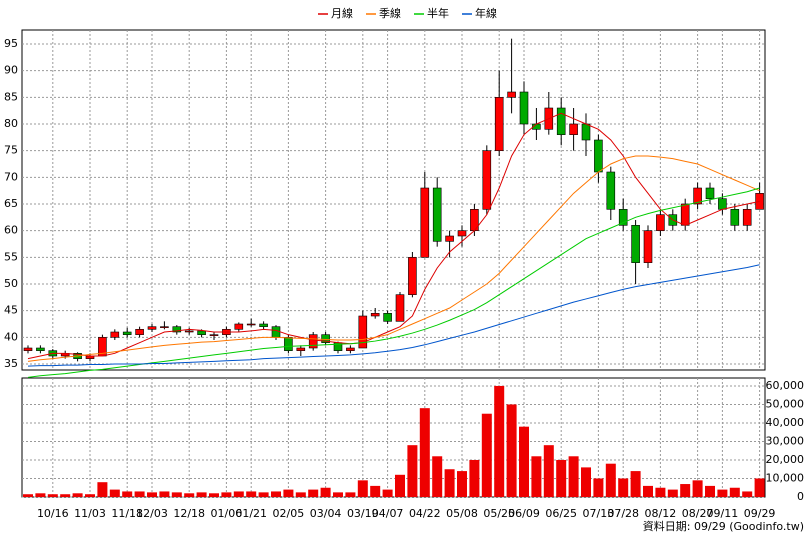 Image resolution: width=808 pixels, height=540 pixels. What do you see at coordinates (800, 496) in the screenshot?
I see `y-tick-label: 0` at bounding box center [800, 496].